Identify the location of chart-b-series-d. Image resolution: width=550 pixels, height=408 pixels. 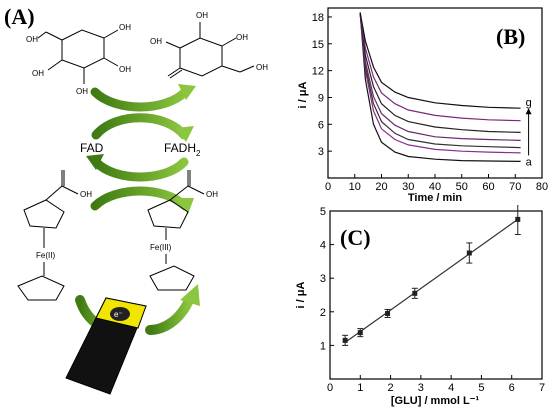
(440, 76).